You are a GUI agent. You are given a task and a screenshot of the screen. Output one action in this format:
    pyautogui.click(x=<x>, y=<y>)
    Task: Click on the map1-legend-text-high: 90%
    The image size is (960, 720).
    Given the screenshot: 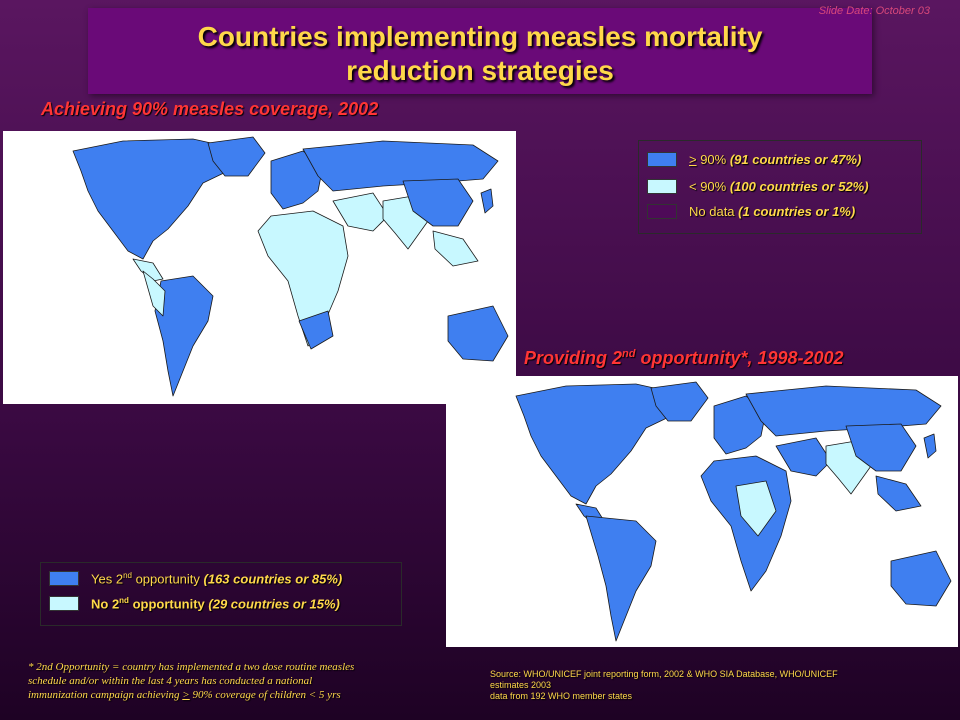 What is the action you would take?
    pyautogui.click(x=711, y=159)
    